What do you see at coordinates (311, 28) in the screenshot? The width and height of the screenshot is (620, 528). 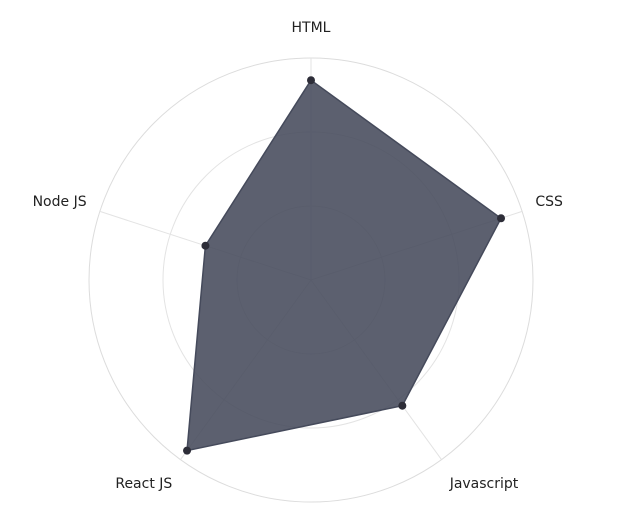 I see `axis-label-html: HTML` at bounding box center [311, 28].